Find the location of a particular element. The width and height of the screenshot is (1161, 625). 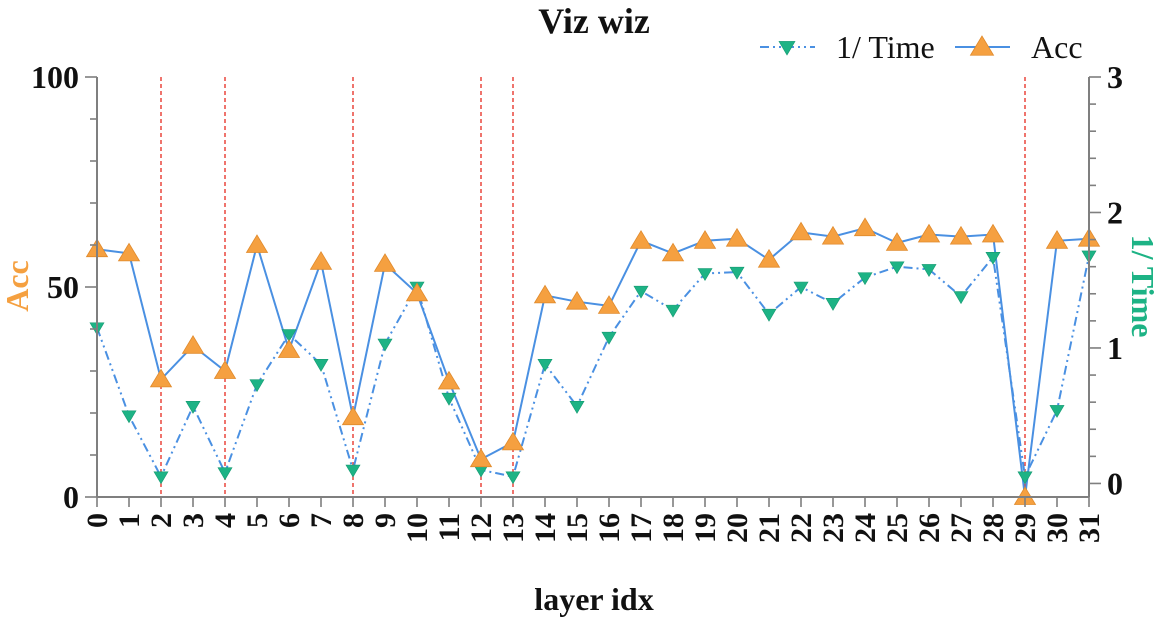

y-left-tick-label: 100 is located at coordinates (55, 77).